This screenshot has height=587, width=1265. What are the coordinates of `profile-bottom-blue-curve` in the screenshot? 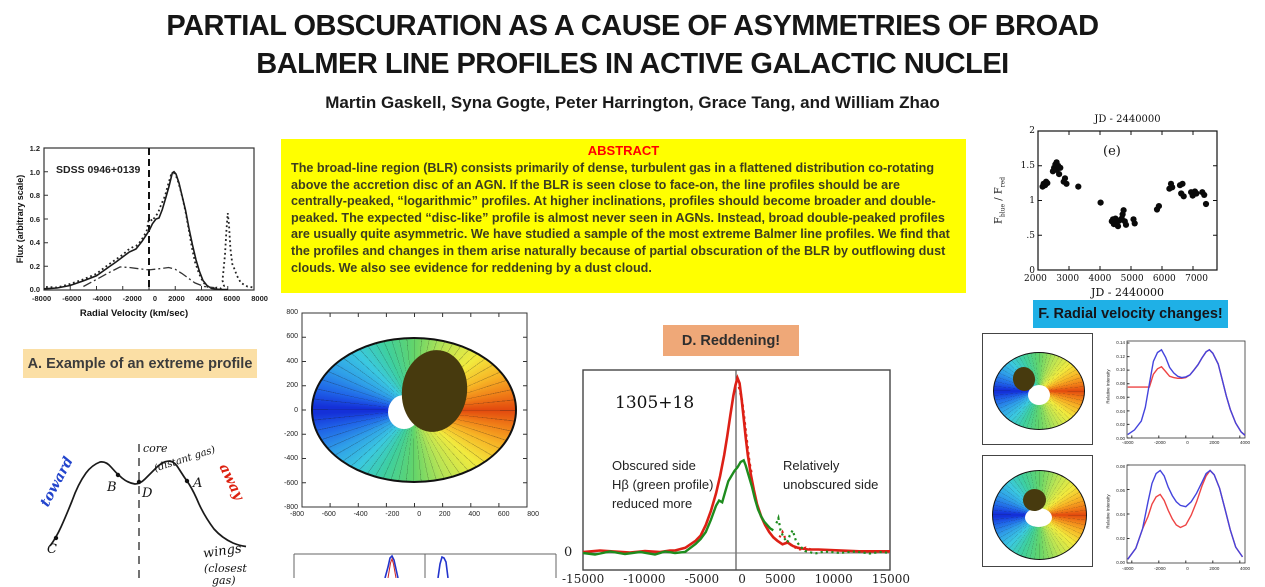 It's located at (1185, 514).